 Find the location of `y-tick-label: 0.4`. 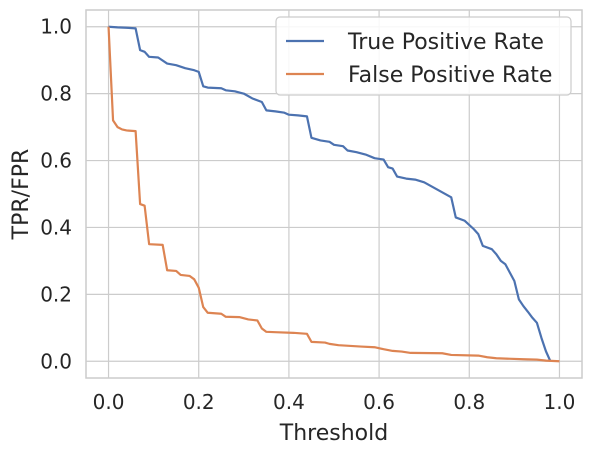

y-tick-label: 0.4 is located at coordinates (56, 227).